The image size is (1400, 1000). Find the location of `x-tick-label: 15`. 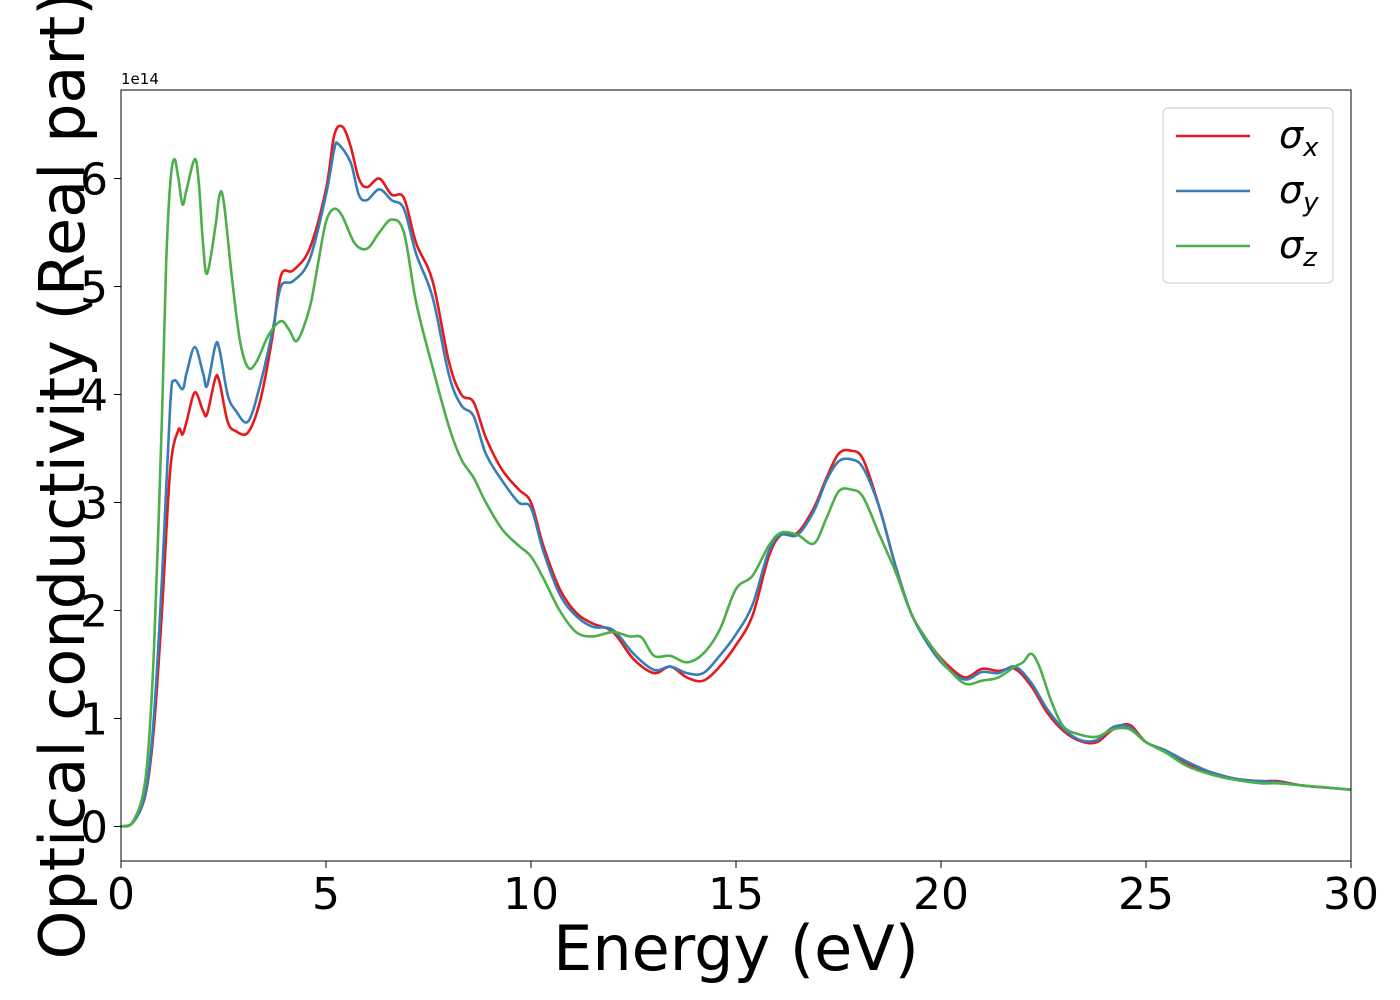

x-tick-label: 15 is located at coordinates (736, 894).